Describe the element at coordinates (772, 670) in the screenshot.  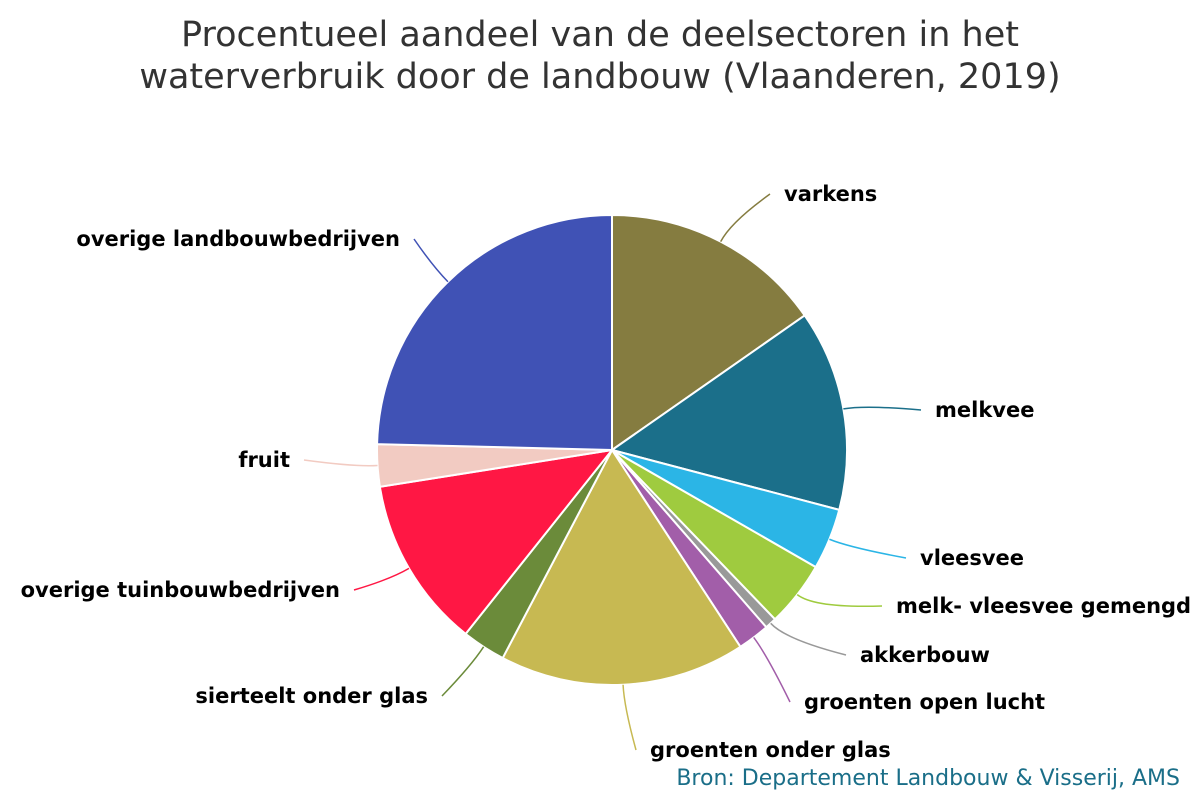
I see `connector-groenten-open-lucht` at that location.